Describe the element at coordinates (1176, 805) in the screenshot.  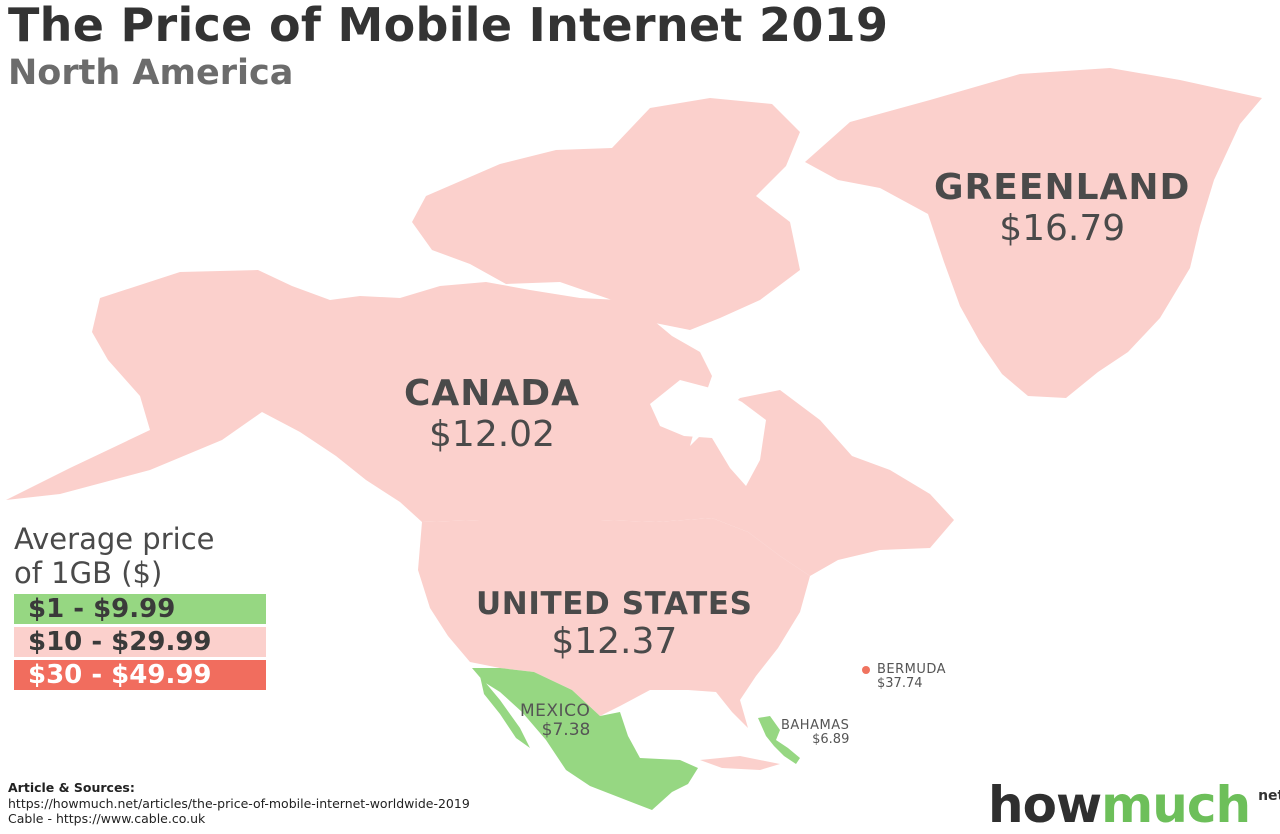
I see `brand-much: much` at that location.